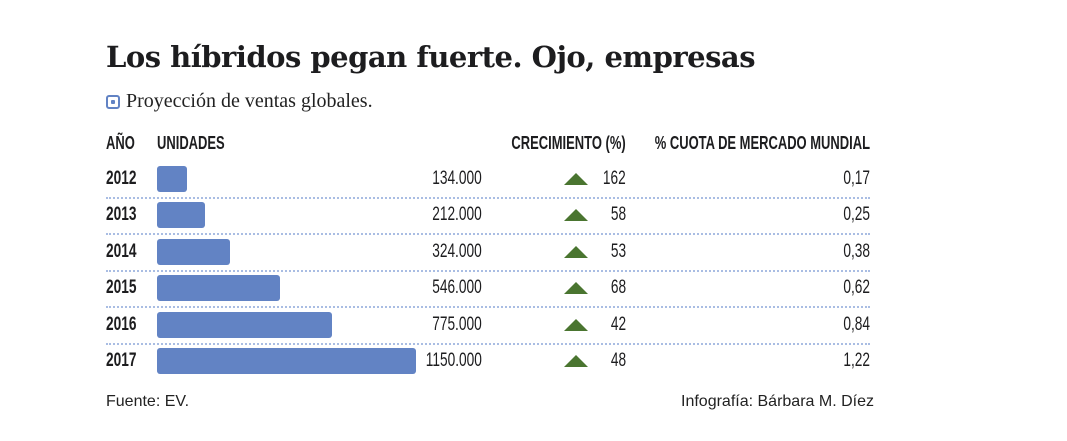 The width and height of the screenshot is (1067, 441). I want to click on header-growth: CRECIMIENTO (%), so click(568, 143).